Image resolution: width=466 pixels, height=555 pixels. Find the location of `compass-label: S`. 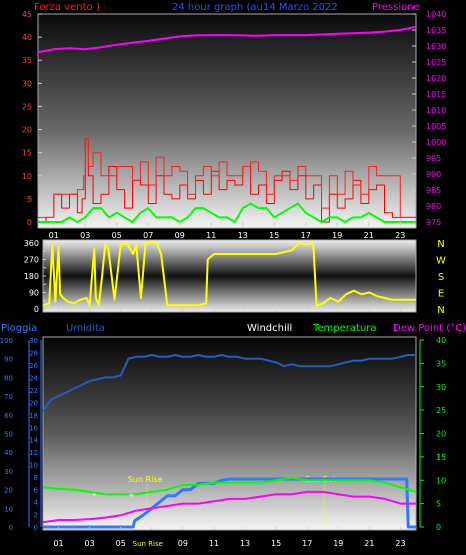

compass-label: S is located at coordinates (441, 277).